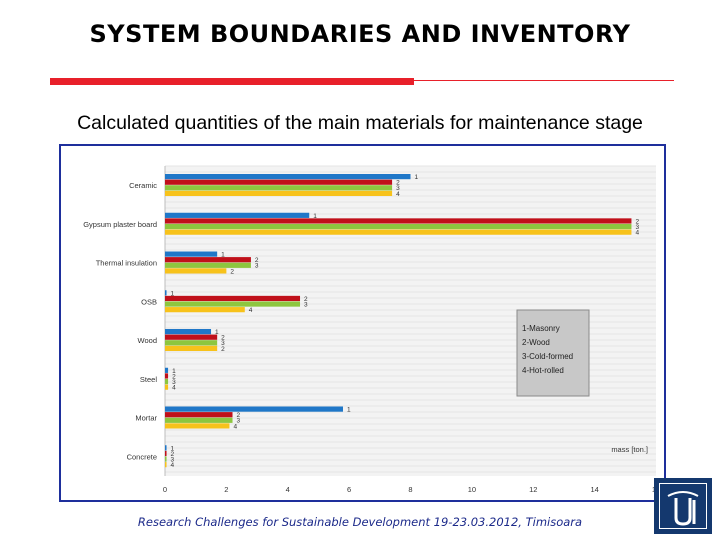  Describe the element at coordinates (143, 185) in the screenshot. I see `category-label: Ceramic` at that location.